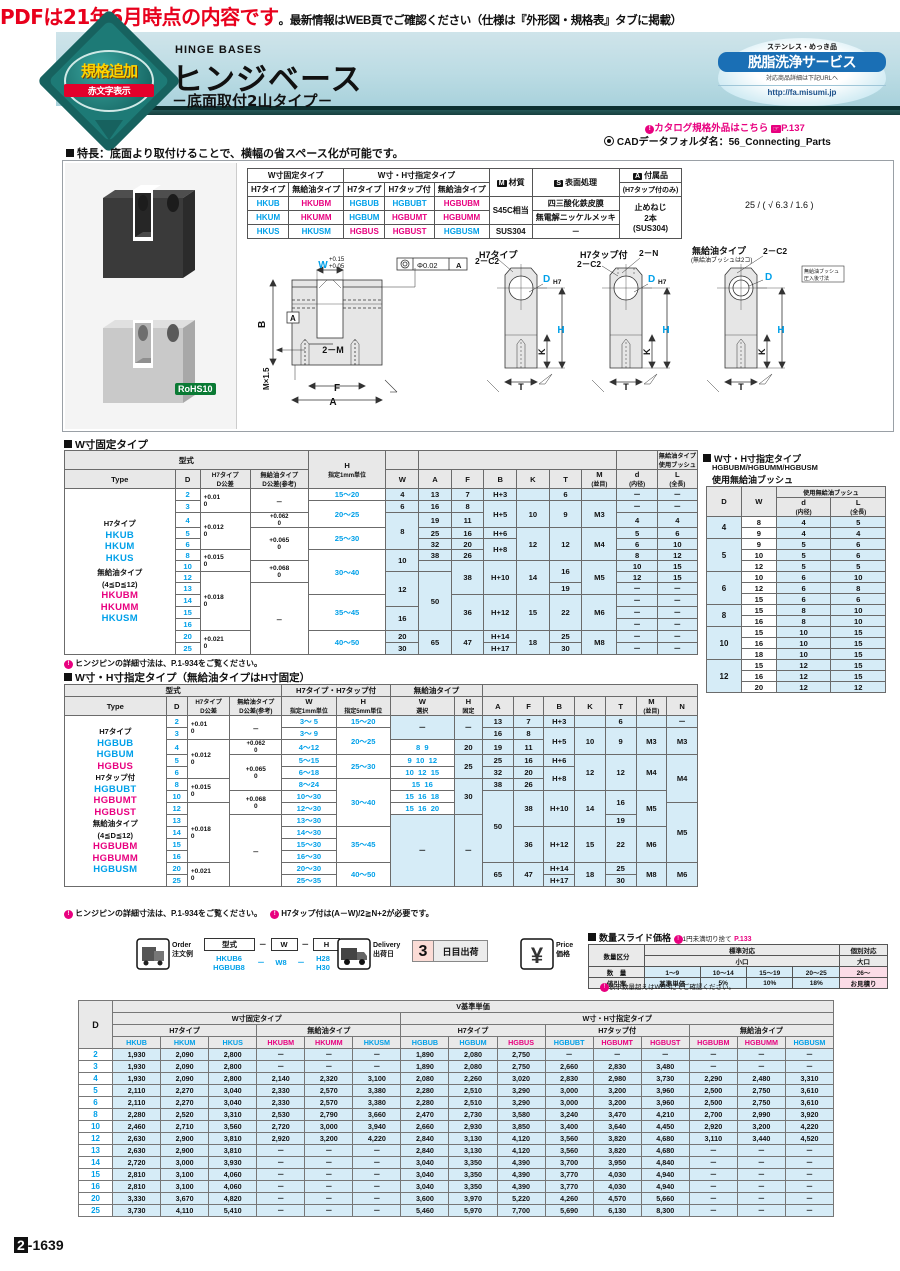 The width and height of the screenshot is (900, 1271). Describe the element at coordinates (816, 972) in the screenshot. I see `qty-value-3: 20～25` at that location.